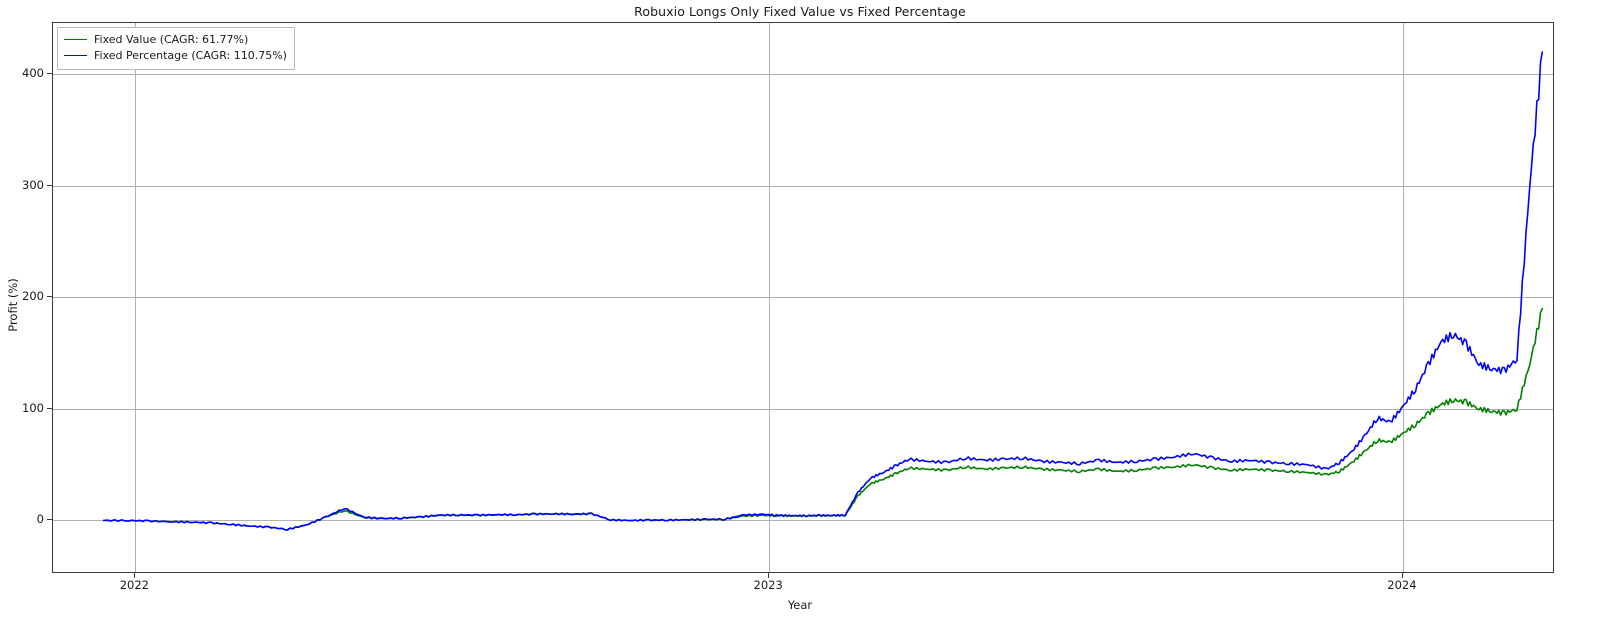 This screenshot has height=635, width=1600. I want to click on y-tick-label-300: 300, so click(33, 184).